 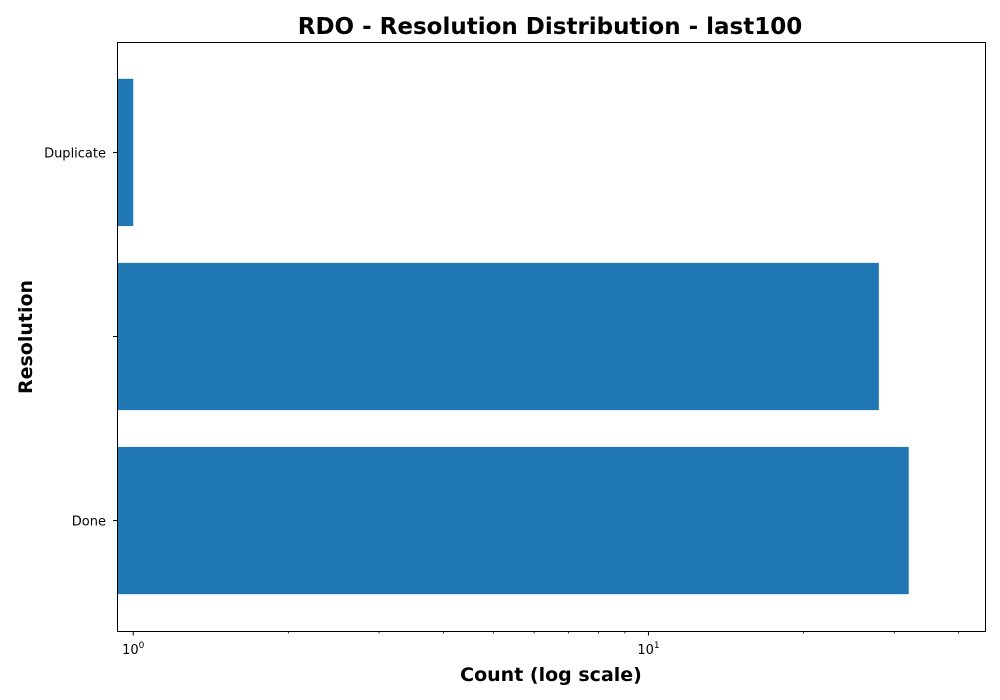 What do you see at coordinates (80, 338) in the screenshot?
I see `y-axis: Duplicate Done` at bounding box center [80, 338].